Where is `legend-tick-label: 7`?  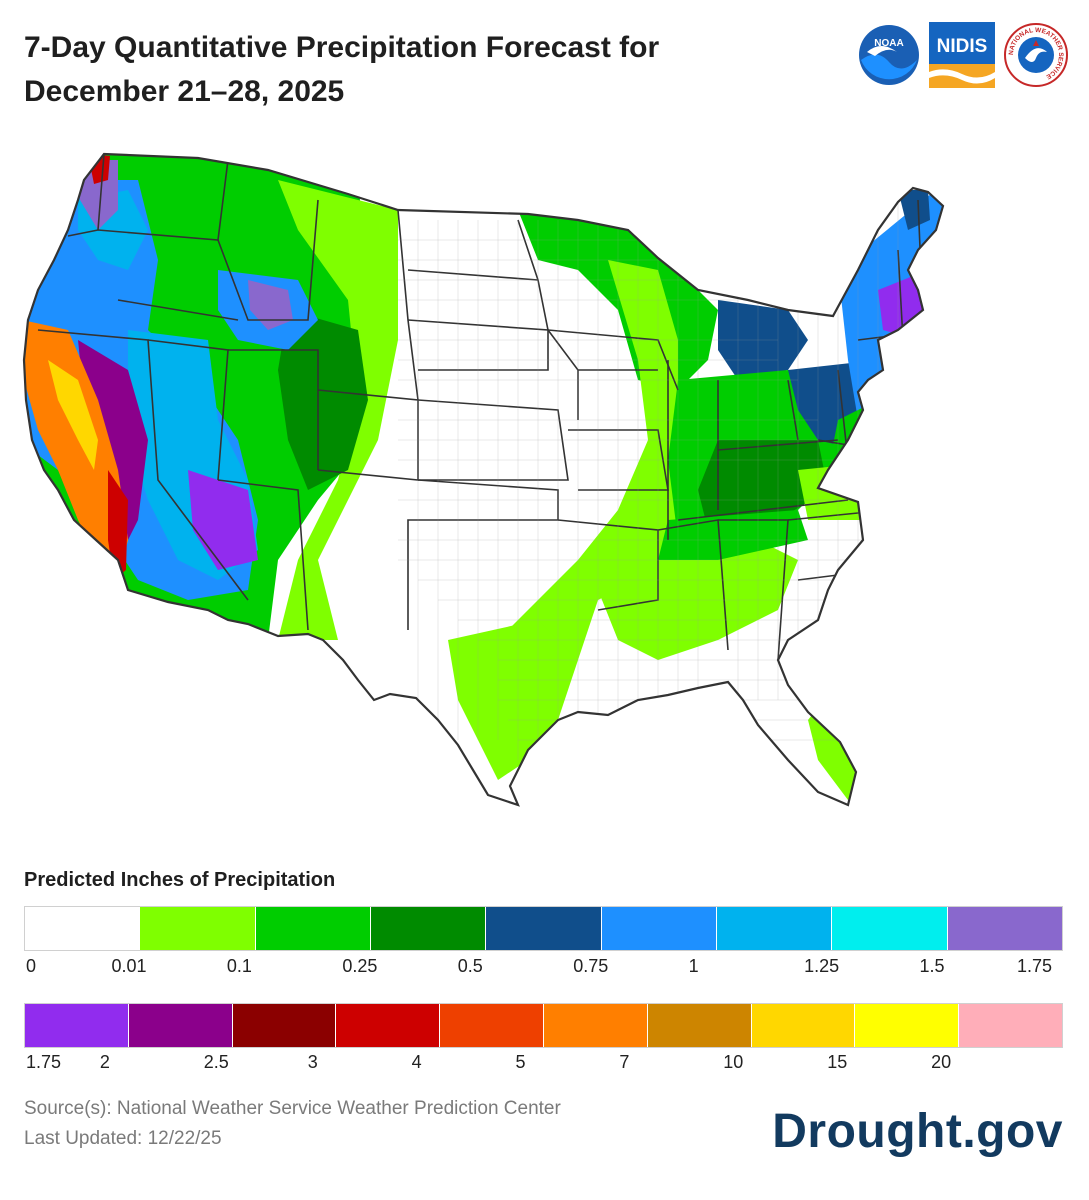 legend-tick-label: 7 is located at coordinates (624, 1062).